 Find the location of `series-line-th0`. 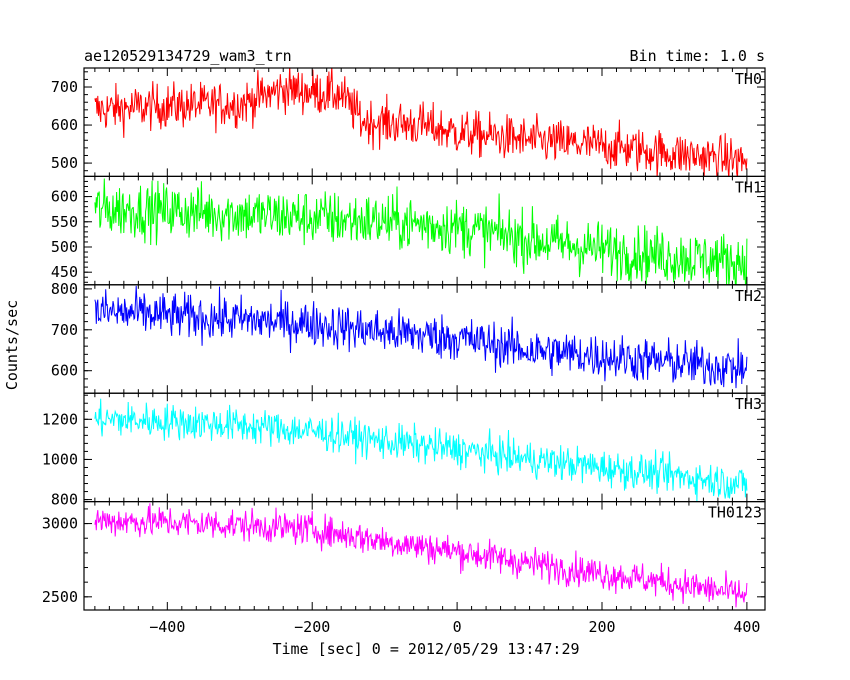

series-line-th0 is located at coordinates (421, 122).